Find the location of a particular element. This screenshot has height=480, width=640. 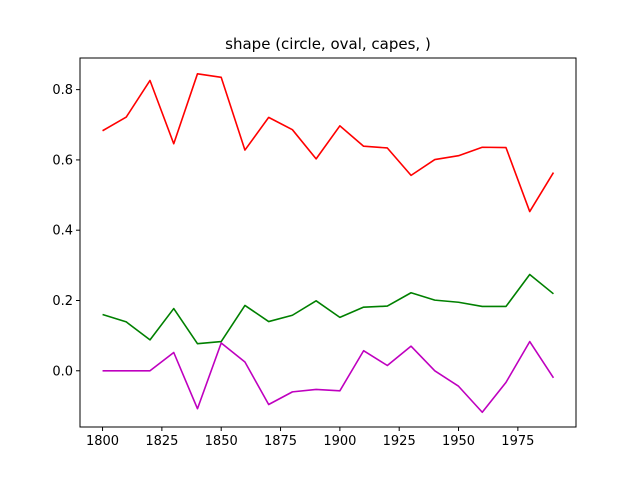

chart-title: shape (circle, oval, capes, ) is located at coordinates (328, 44).